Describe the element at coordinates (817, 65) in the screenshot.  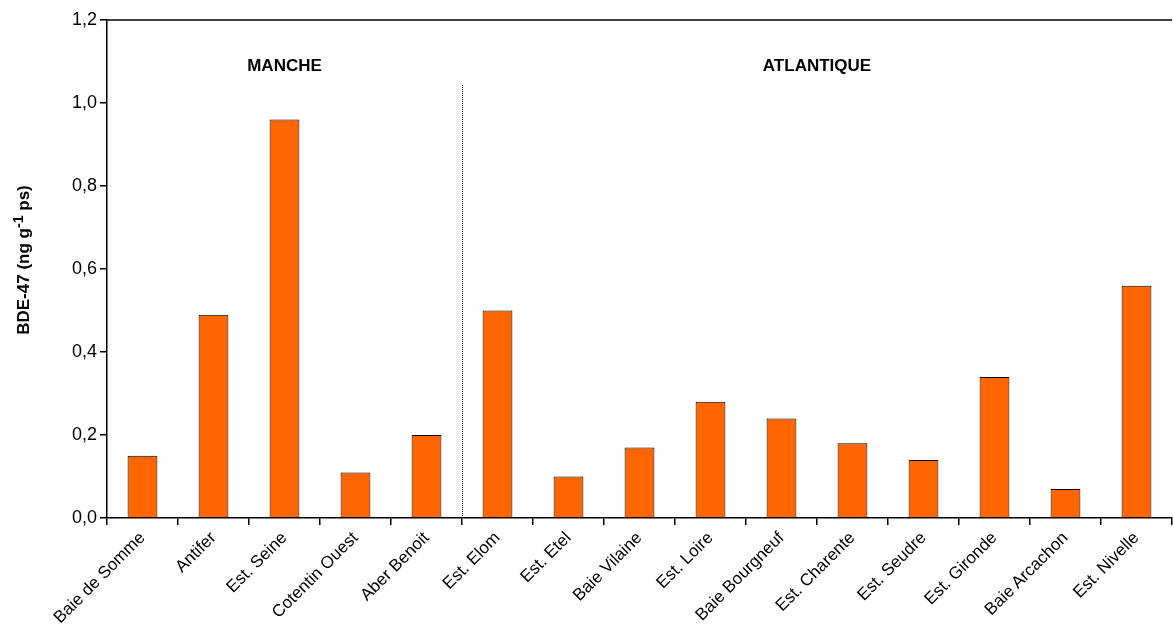
I see `annotation: ATLANTIQUE` at that location.